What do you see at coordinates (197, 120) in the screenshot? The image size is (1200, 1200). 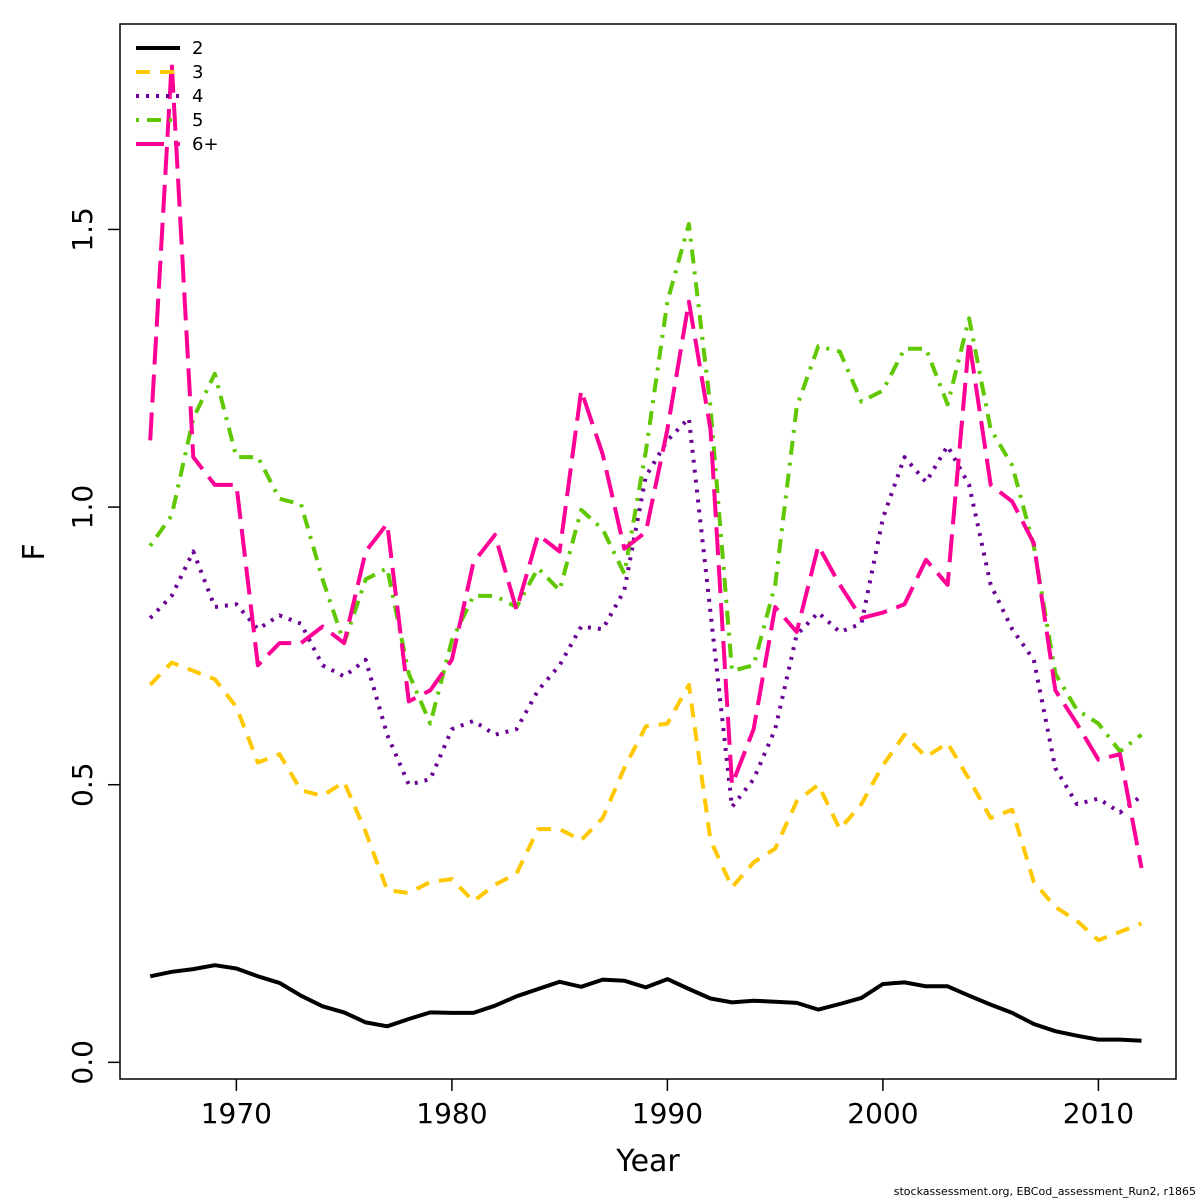 I see `legend-label: 5` at bounding box center [197, 120].